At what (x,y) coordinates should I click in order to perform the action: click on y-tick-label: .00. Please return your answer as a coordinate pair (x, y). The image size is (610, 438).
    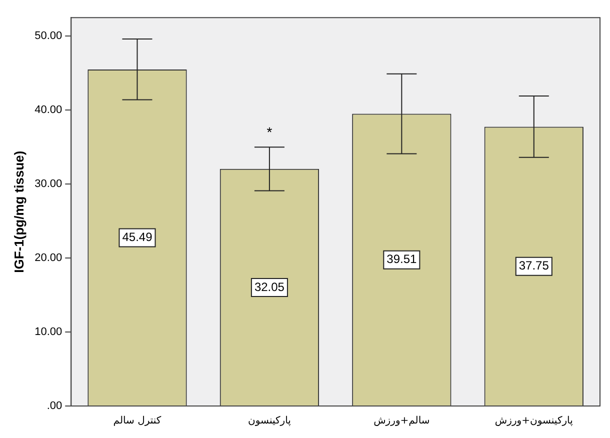
    Looking at the image, I should click on (54, 406).